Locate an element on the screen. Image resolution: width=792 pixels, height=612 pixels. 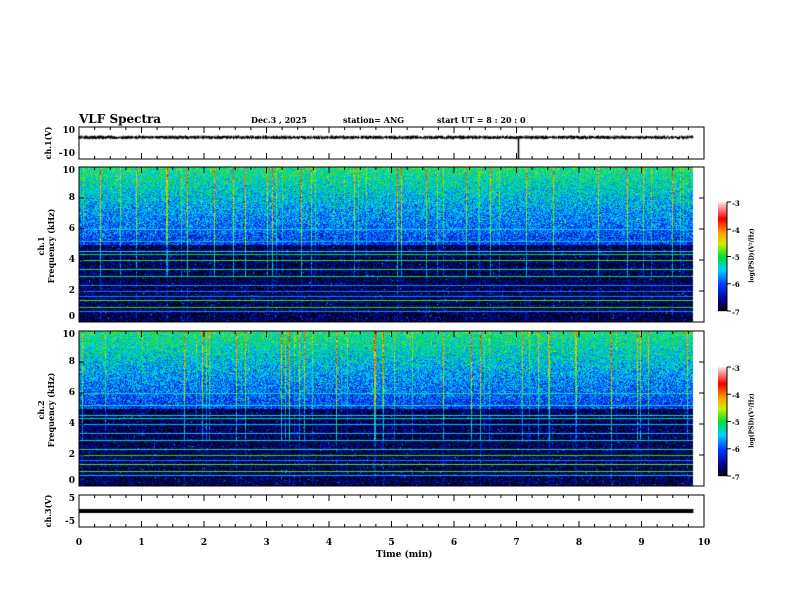
spec1-ytick-label: 2 is located at coordinates (71, 290).